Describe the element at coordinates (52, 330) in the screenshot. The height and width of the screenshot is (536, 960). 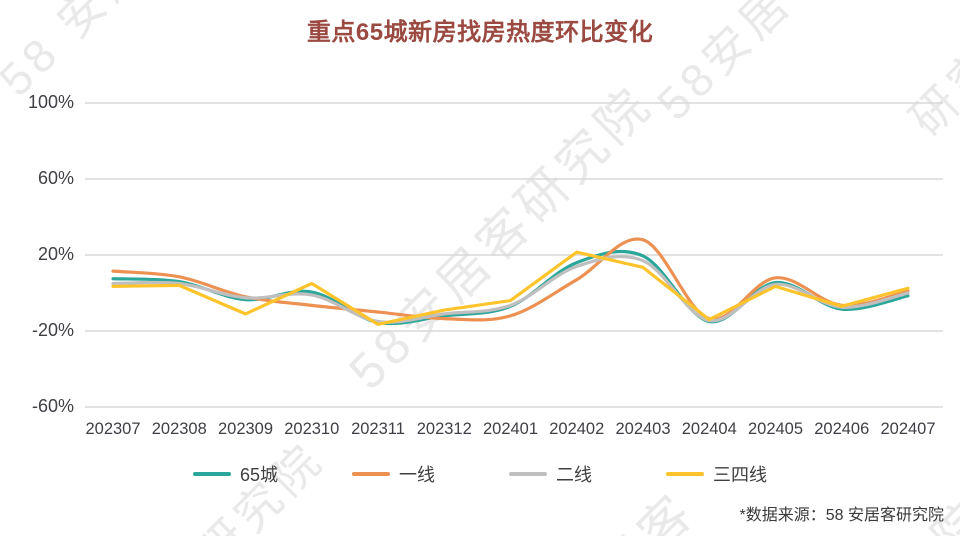
I see `y-axis-tick-label: -20%` at that location.